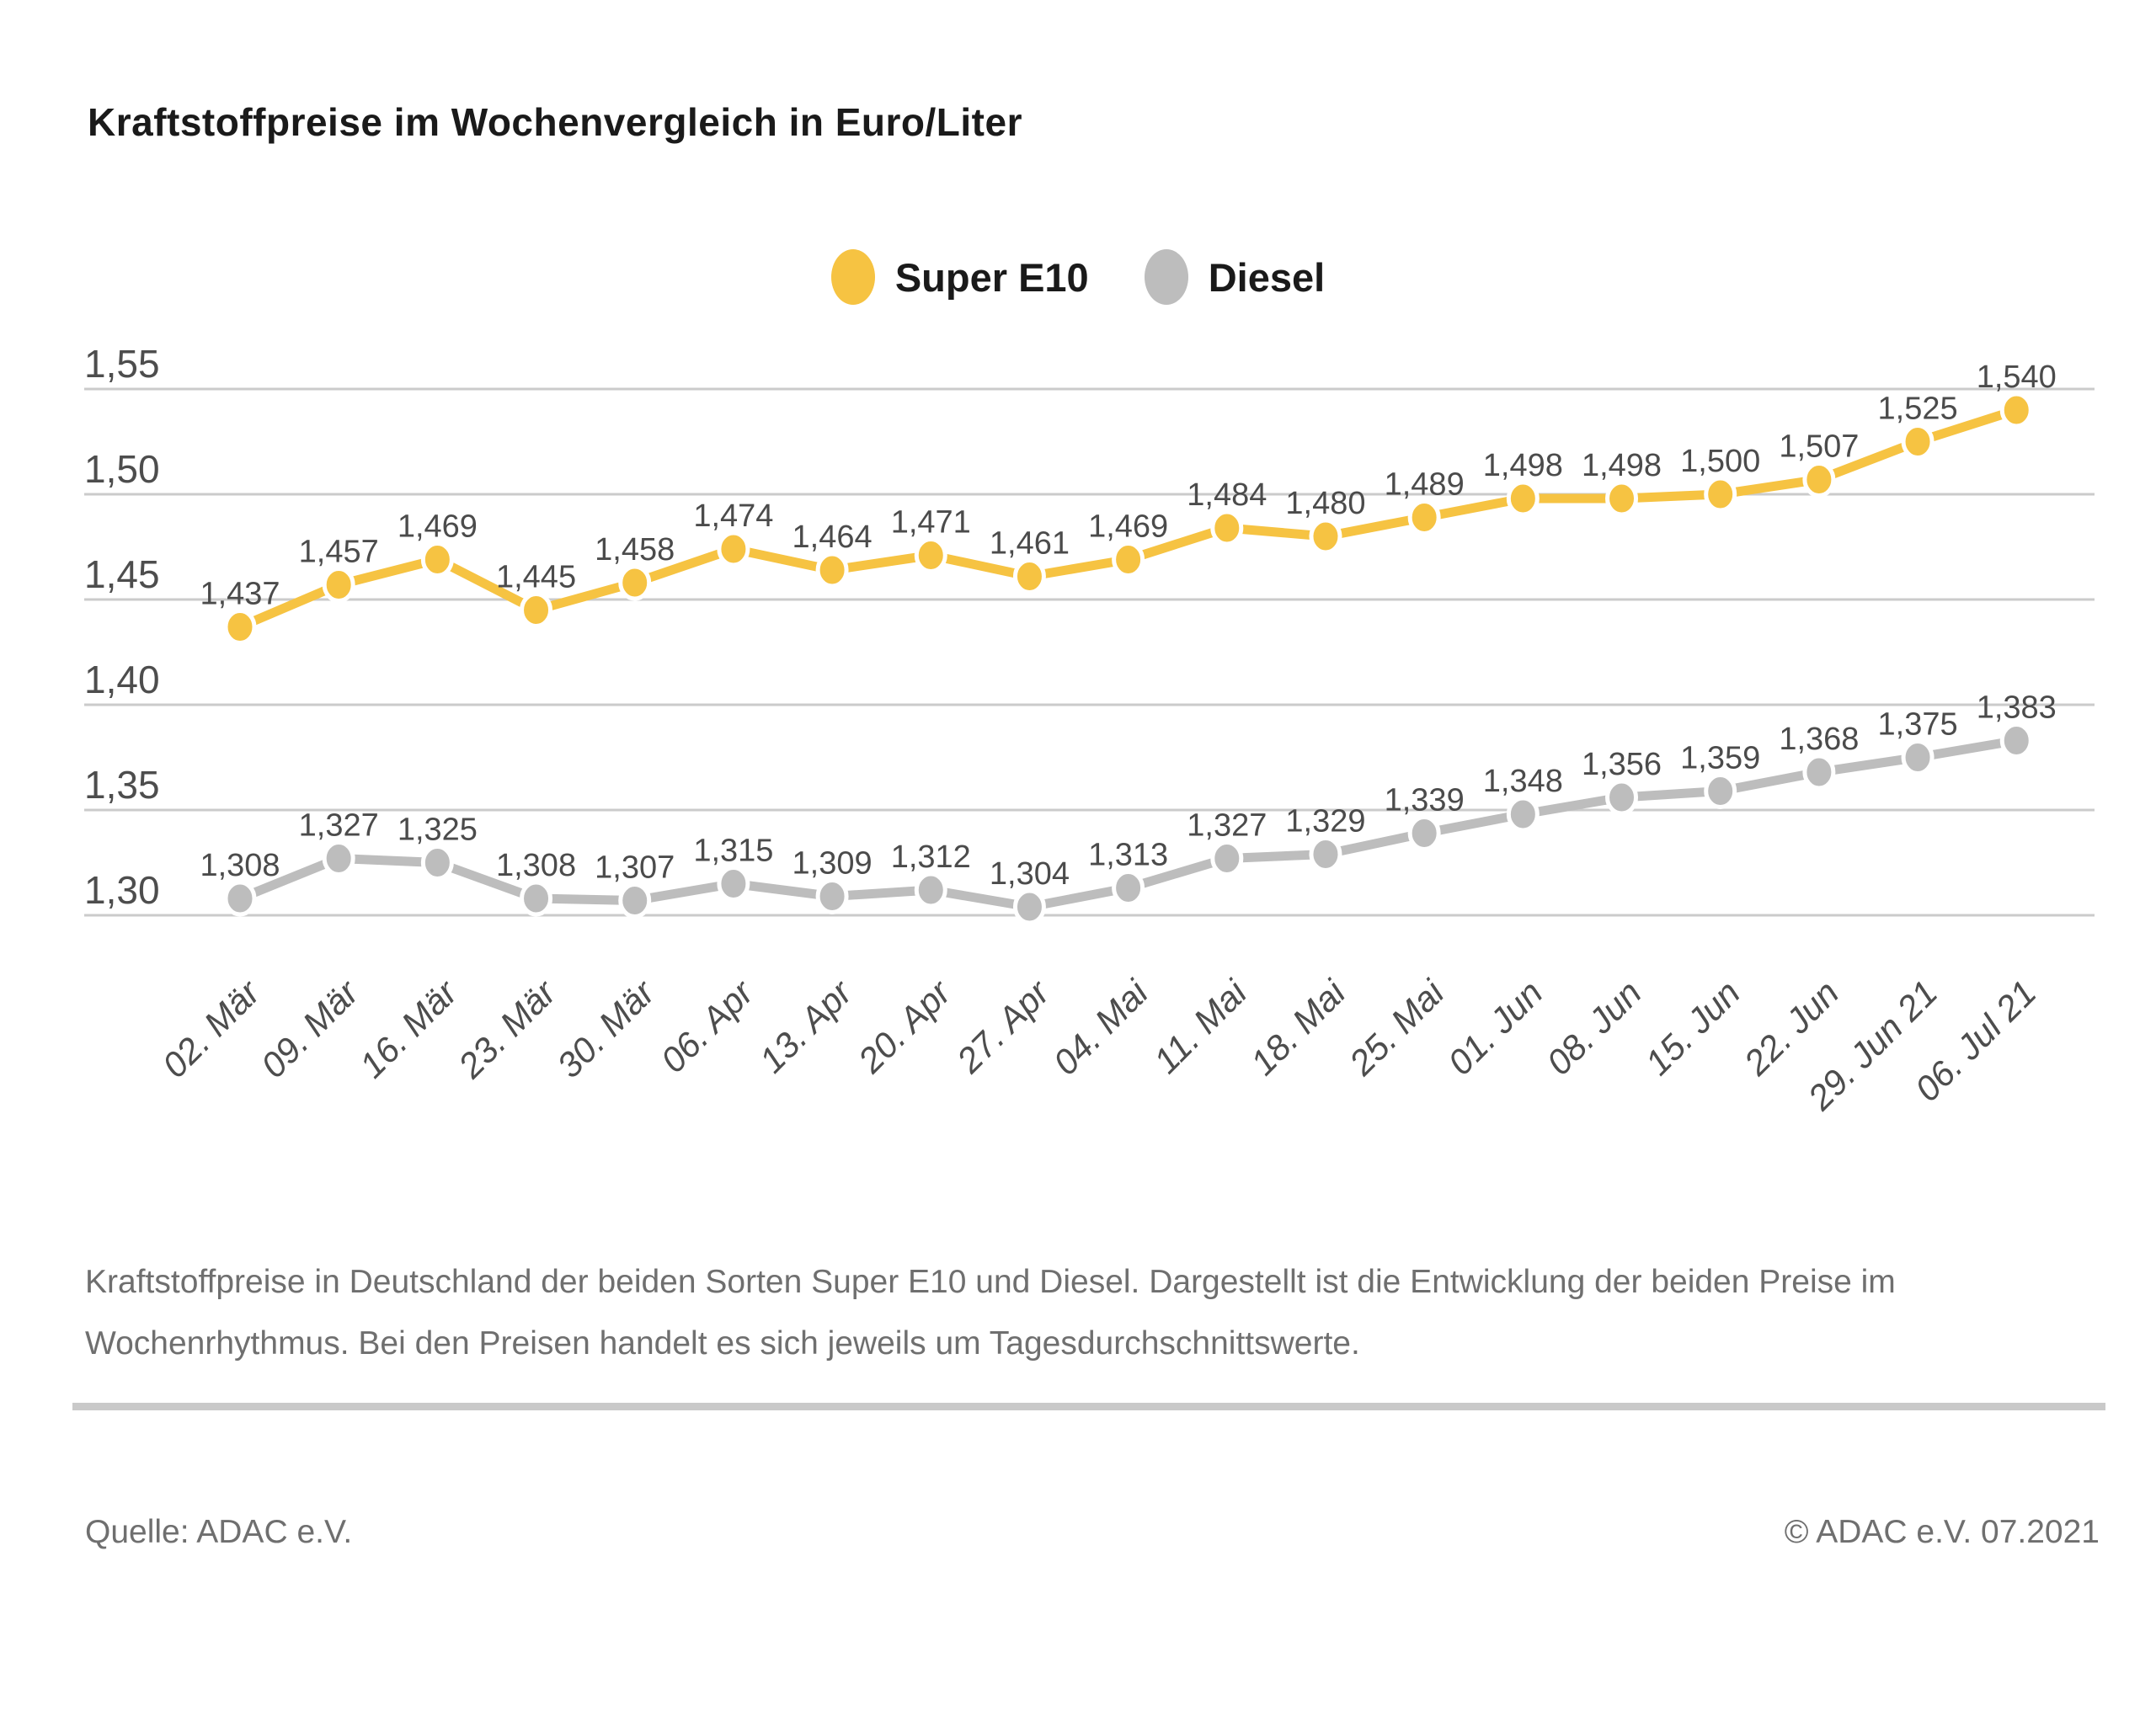 Image resolution: width=2156 pixels, height=1716 pixels. What do you see at coordinates (122, 364) in the screenshot?
I see `y-axis-tick-label: 1,55` at bounding box center [122, 364].